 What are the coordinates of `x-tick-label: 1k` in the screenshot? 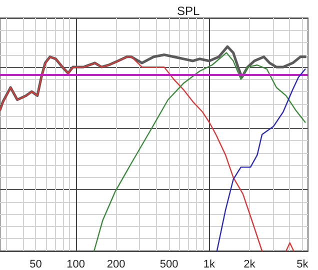 It's located at (209, 264).